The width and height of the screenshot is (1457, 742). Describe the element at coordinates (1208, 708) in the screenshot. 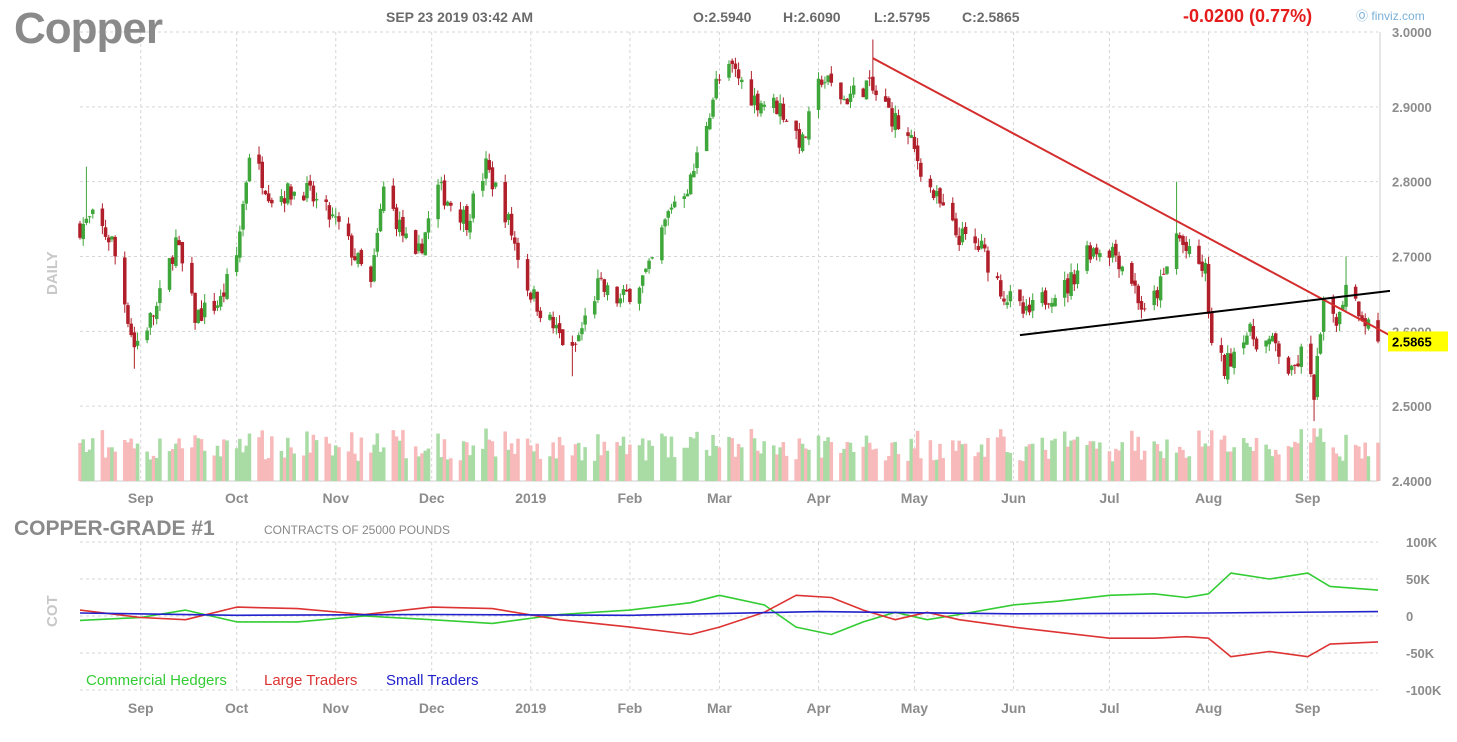

I see `cot-date-tick-label: Aug` at that location.